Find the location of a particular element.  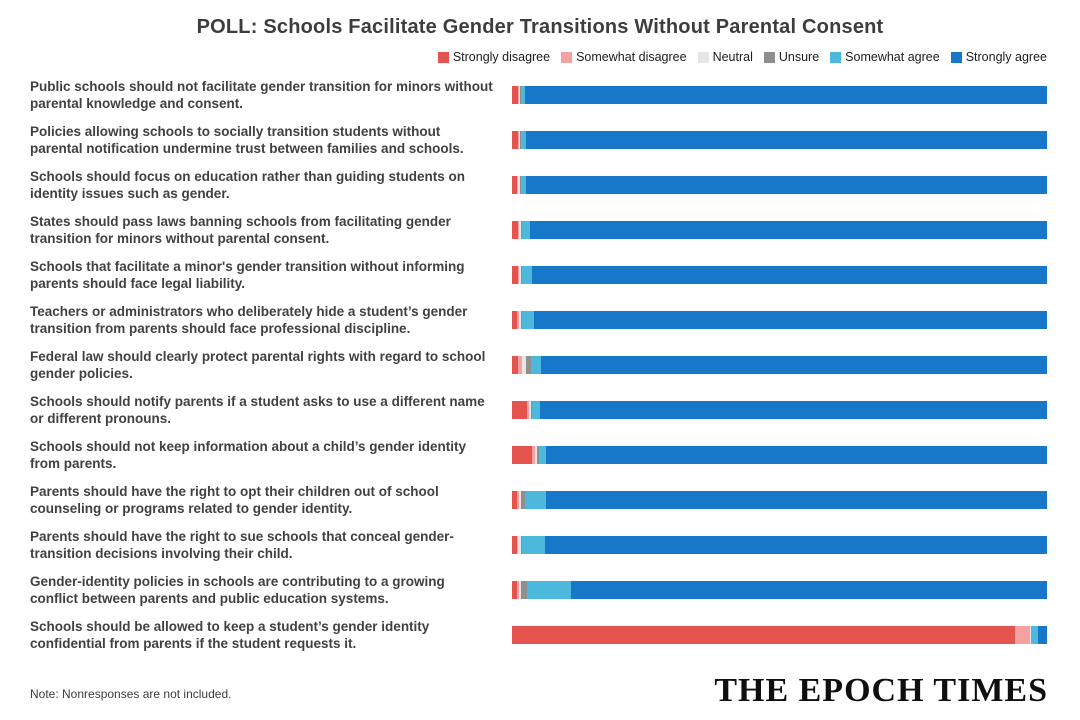

legend-label: Strongly agree is located at coordinates (1006, 57).